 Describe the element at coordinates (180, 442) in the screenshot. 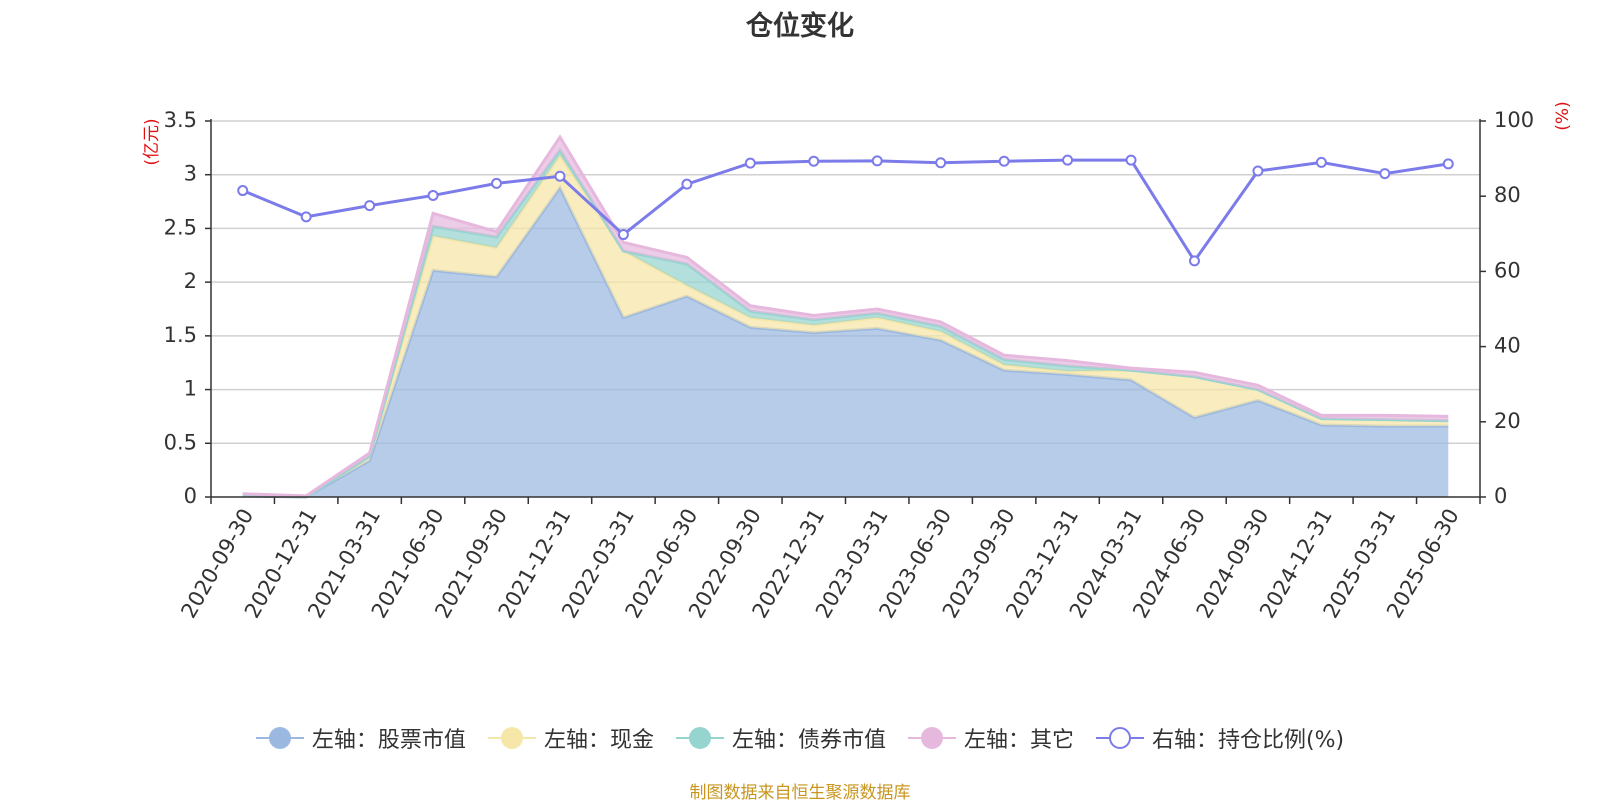

I see `left-tick-label: 0.5` at that location.